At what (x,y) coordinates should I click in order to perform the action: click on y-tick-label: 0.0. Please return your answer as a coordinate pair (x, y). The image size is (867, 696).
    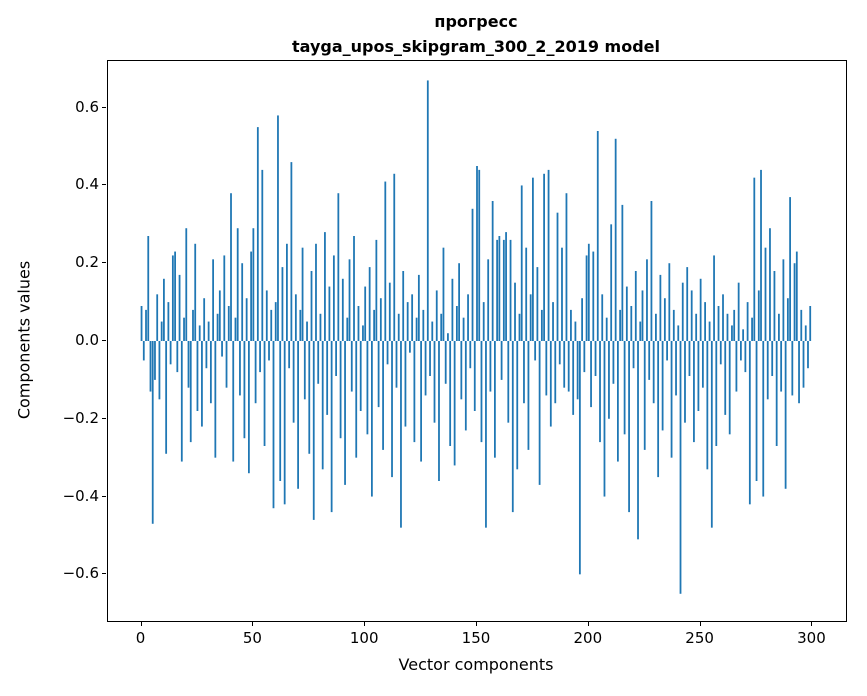
    Looking at the image, I should click on (87, 340).